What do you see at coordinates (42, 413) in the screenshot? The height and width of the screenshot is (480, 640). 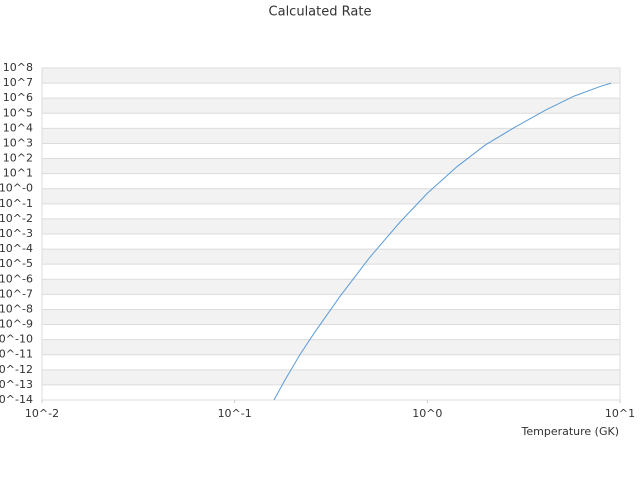 I see `x-tick-label: 10^-2` at bounding box center [42, 413].